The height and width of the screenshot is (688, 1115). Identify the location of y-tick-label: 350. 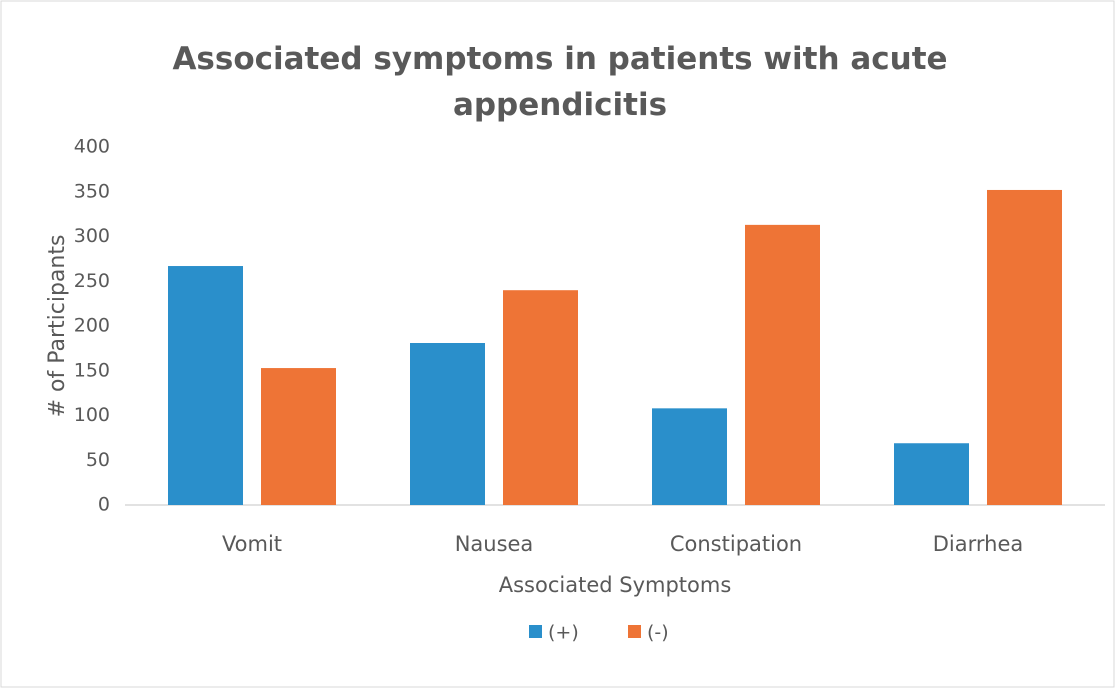
(92, 191).